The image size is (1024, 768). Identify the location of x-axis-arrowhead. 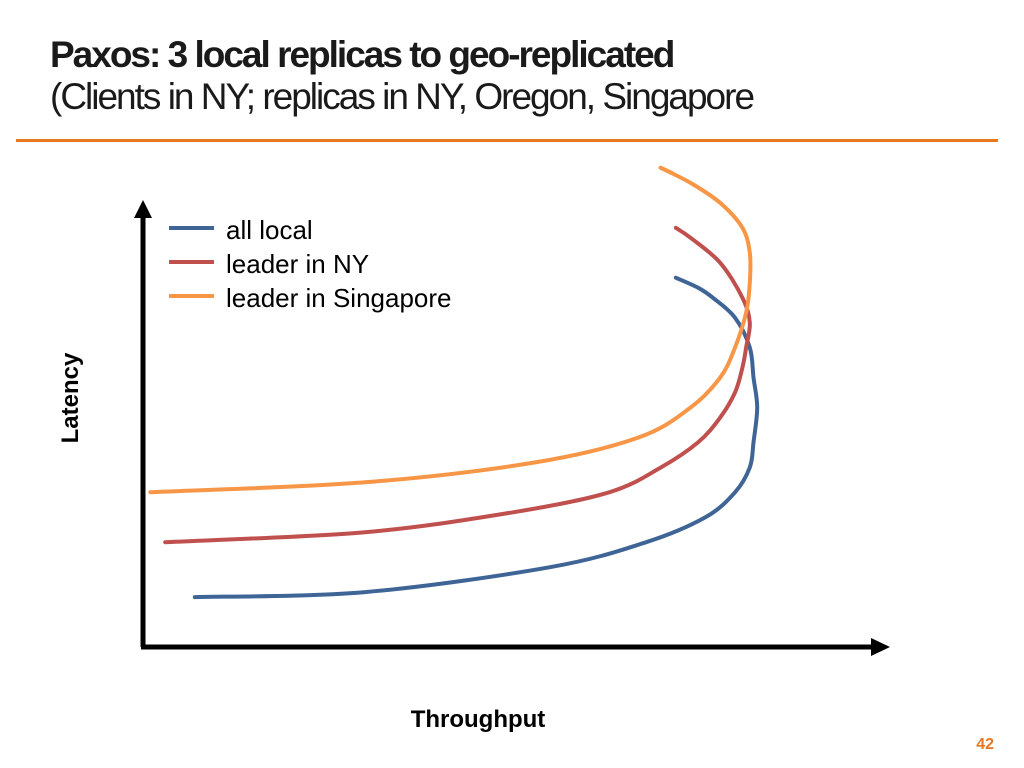
(880, 647).